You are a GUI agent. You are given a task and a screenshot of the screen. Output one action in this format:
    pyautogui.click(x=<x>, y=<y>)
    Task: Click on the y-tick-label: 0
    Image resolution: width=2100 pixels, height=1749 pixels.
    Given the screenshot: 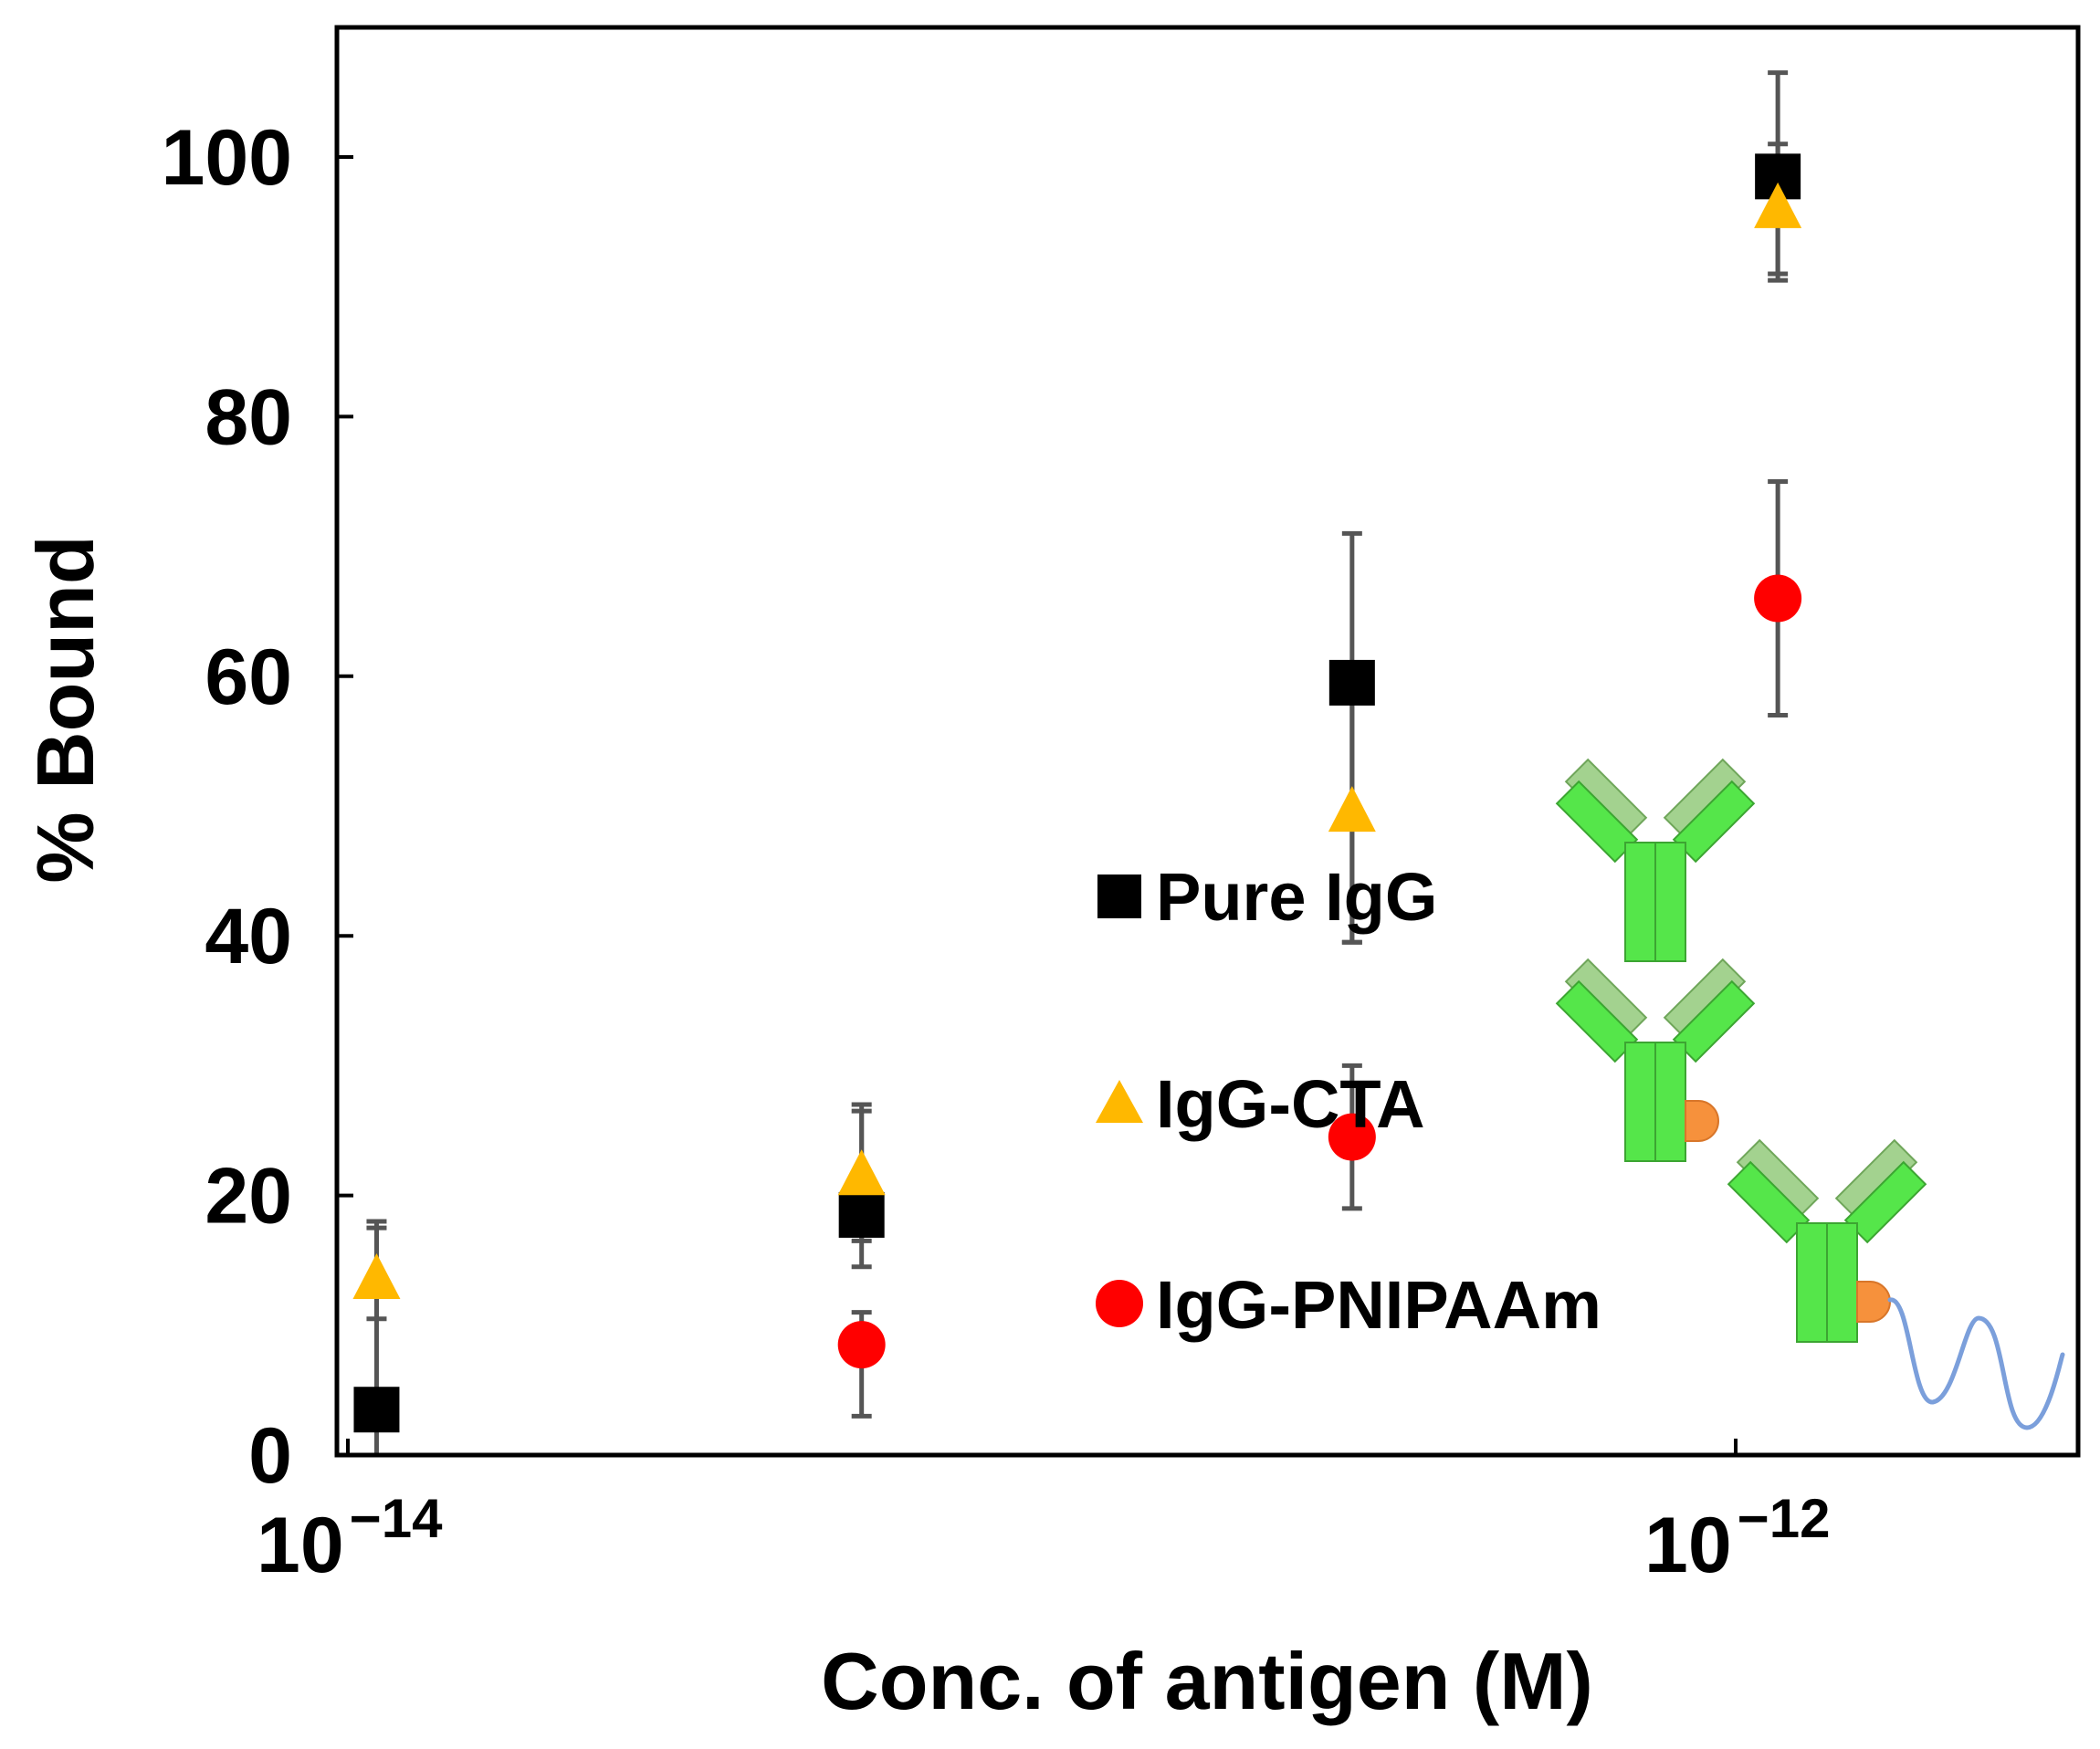 What is the action you would take?
    pyautogui.click(x=270, y=1456)
    